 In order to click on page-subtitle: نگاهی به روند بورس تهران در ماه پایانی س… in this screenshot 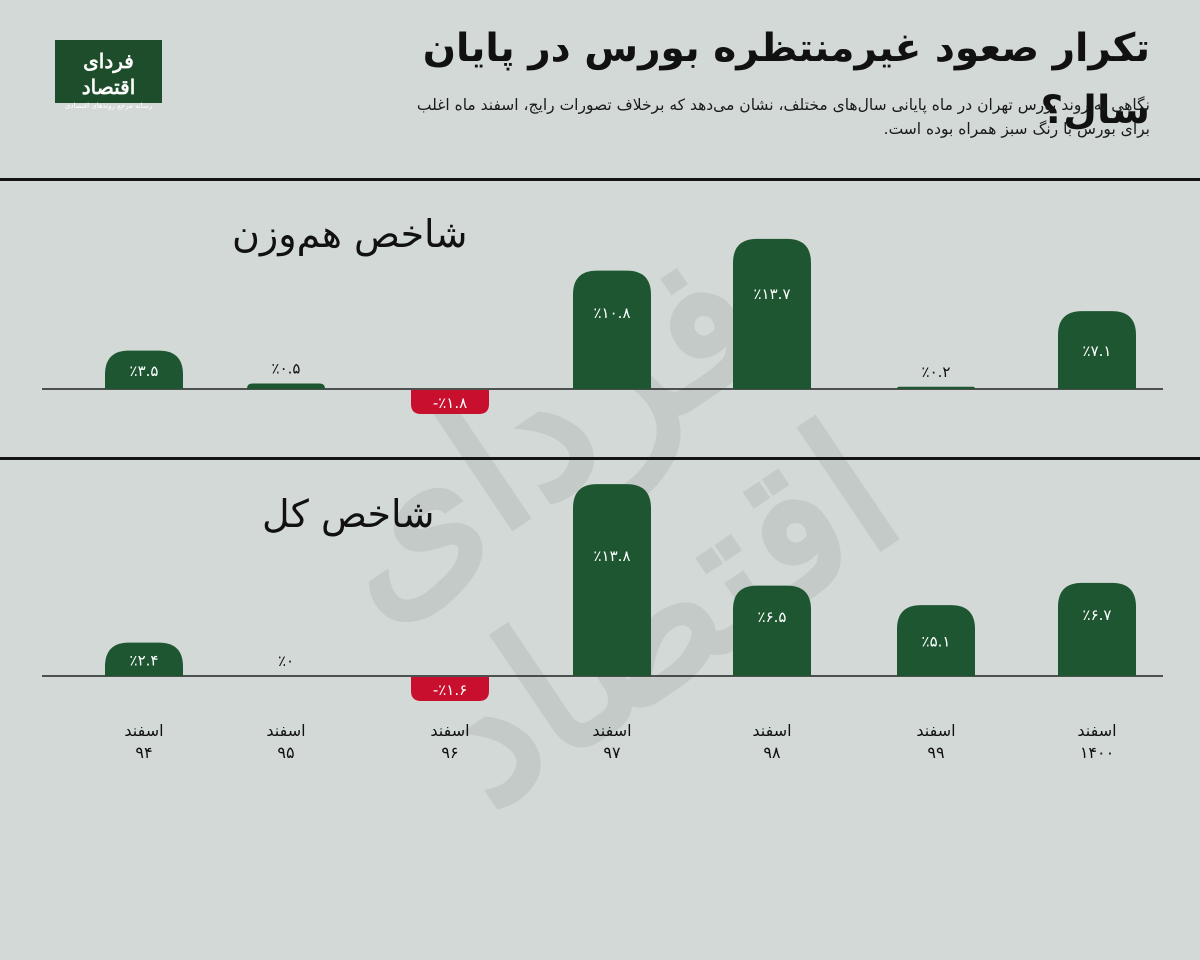, I will do `click(783, 117)`.